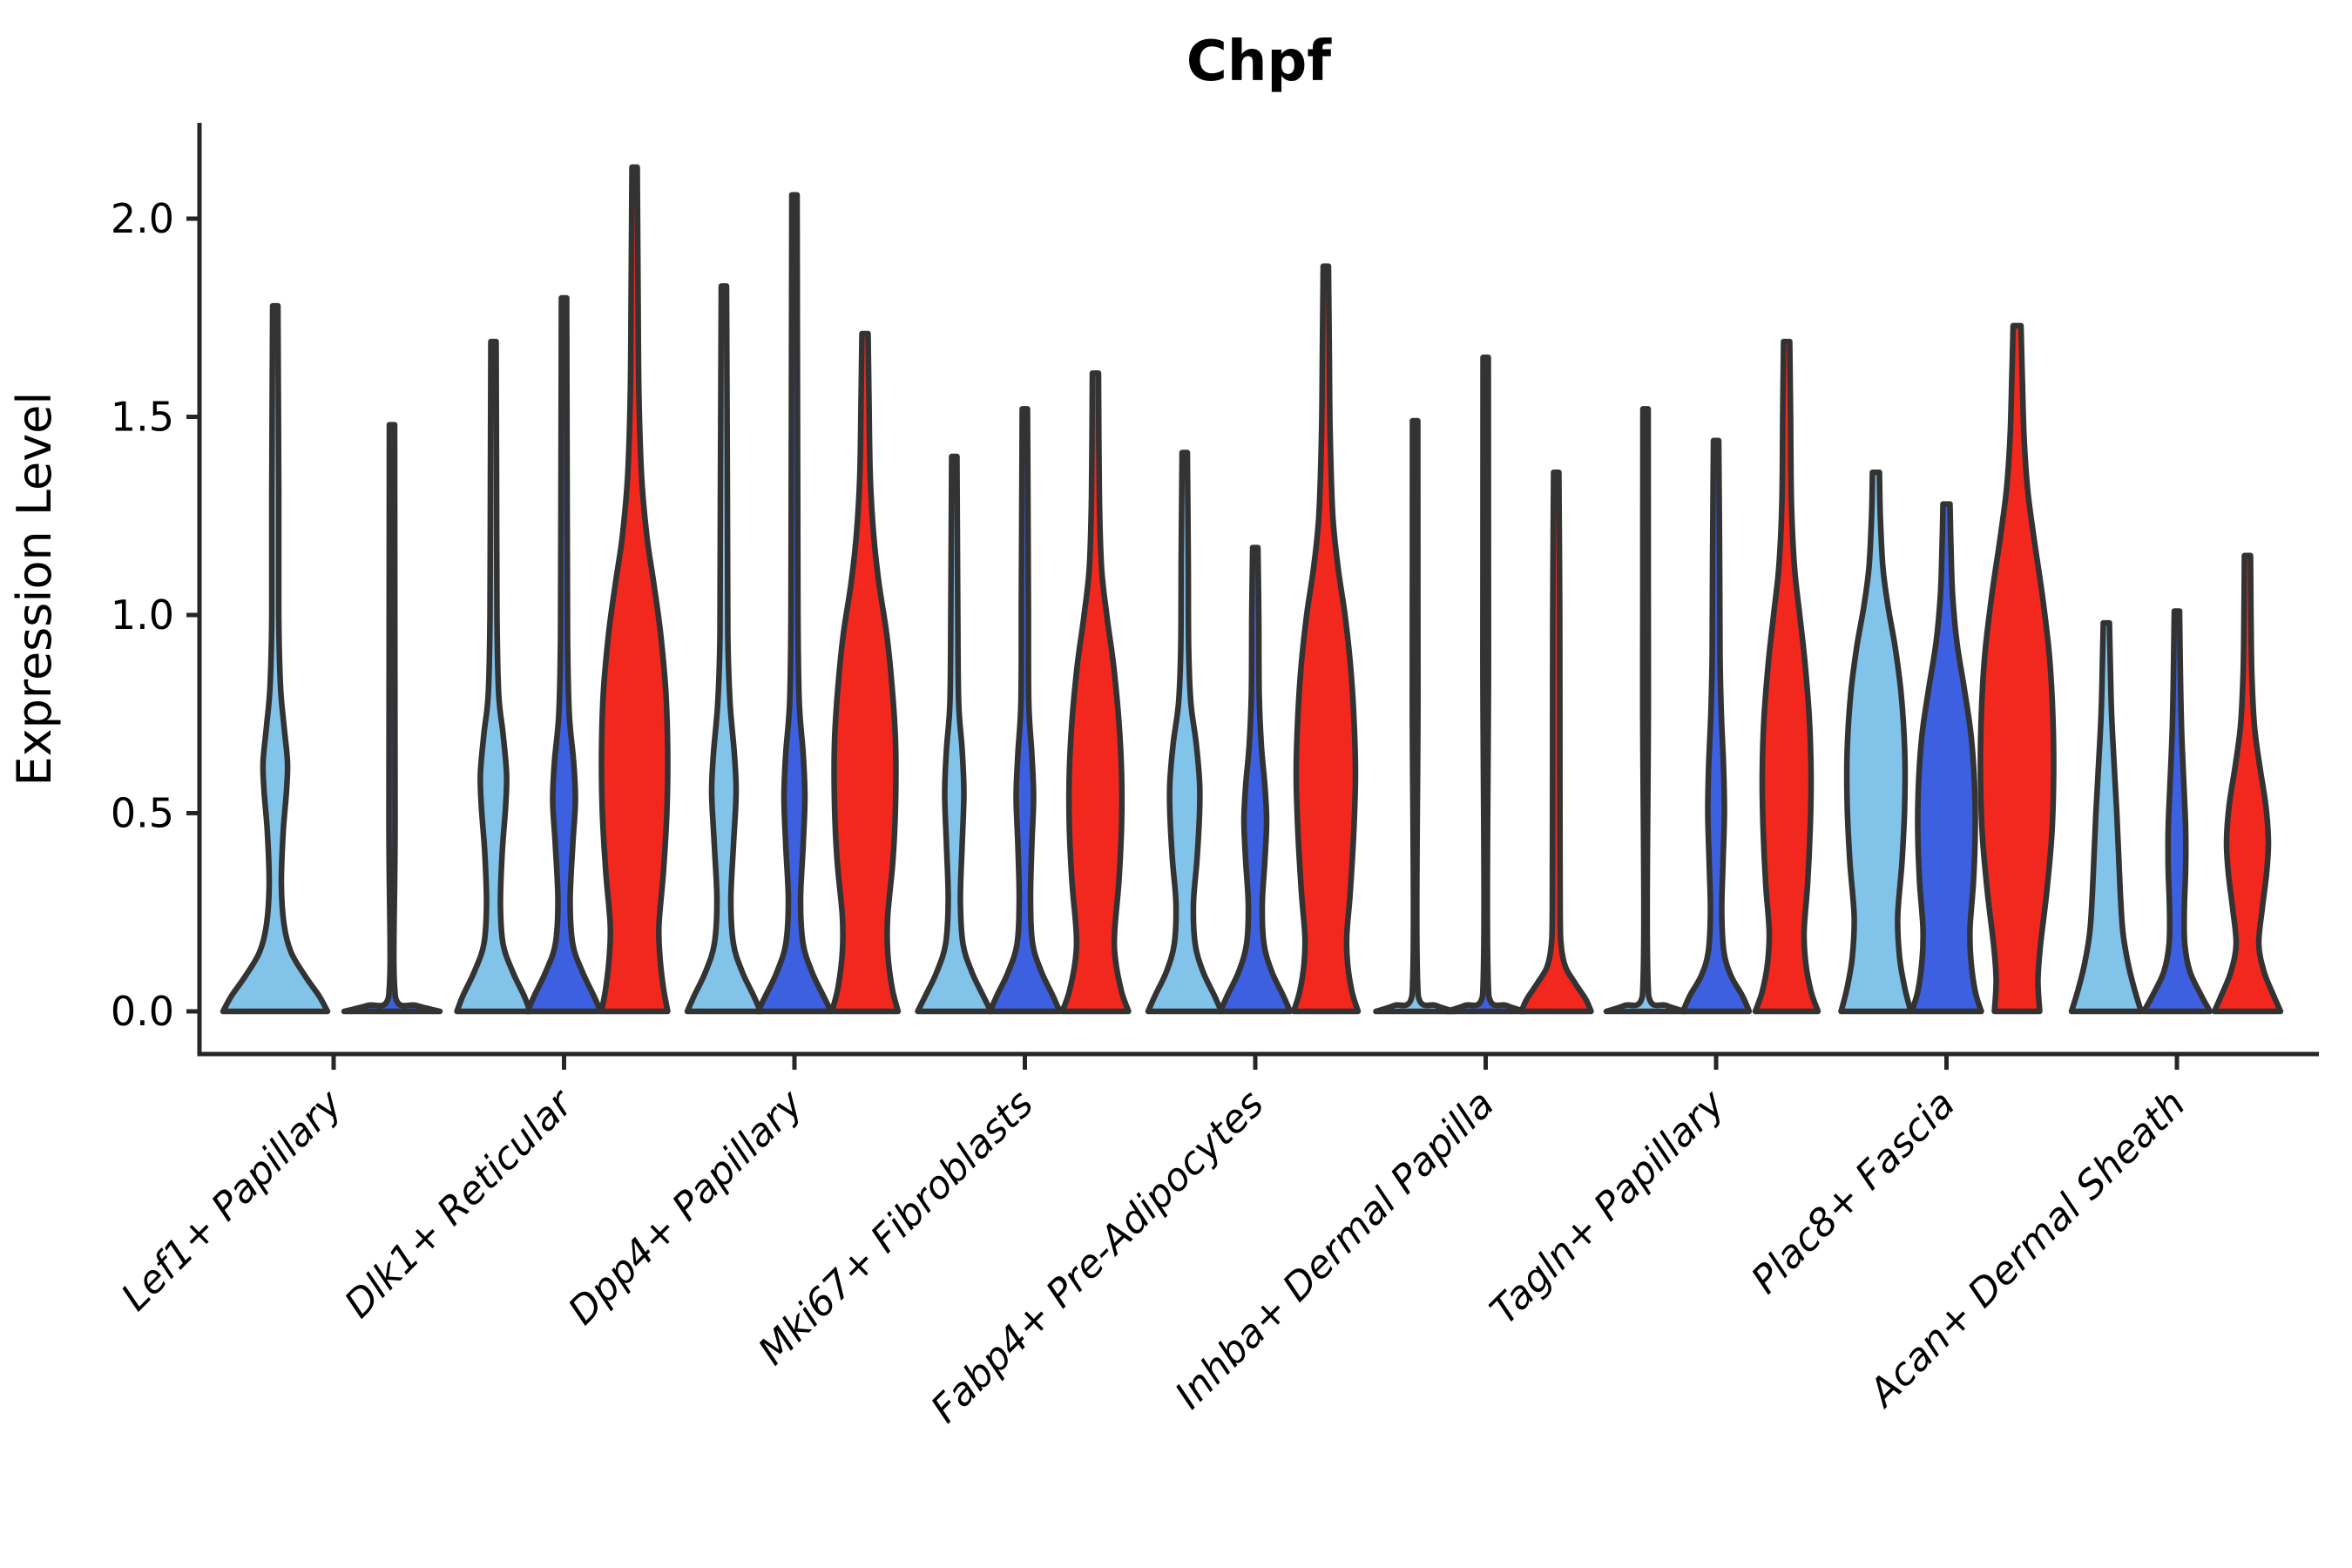  What do you see at coordinates (1025, 710) in the screenshot?
I see `violin-mki67-fibroblasts-dark_blue` at bounding box center [1025, 710].